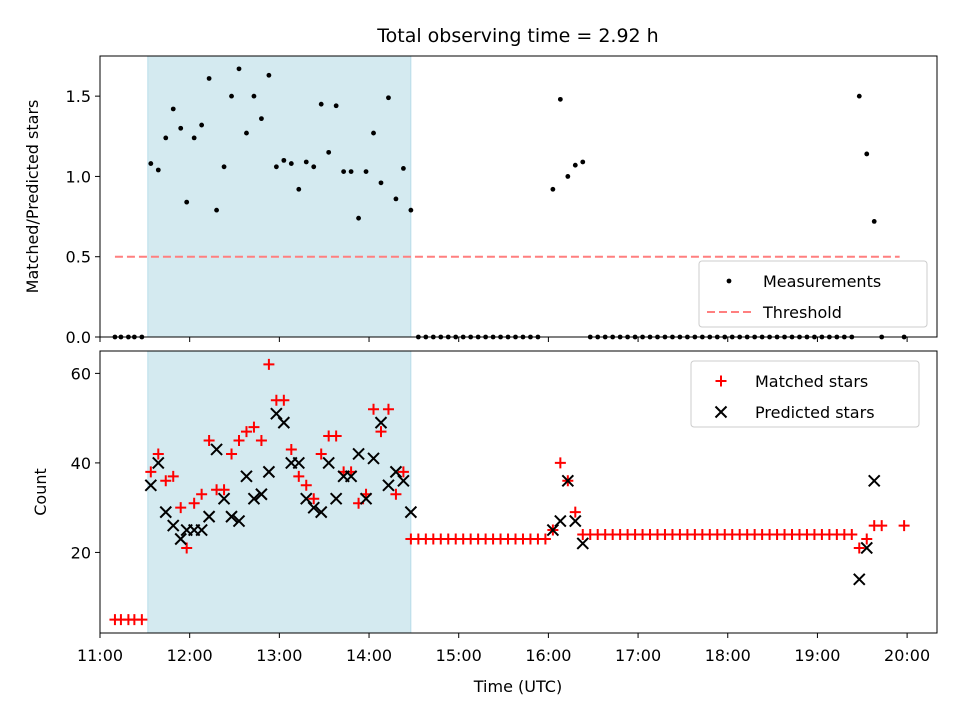 The image size is (960, 720). Describe the element at coordinates (279, 655) in the screenshot. I see `x-tick-label: 13:00` at that location.